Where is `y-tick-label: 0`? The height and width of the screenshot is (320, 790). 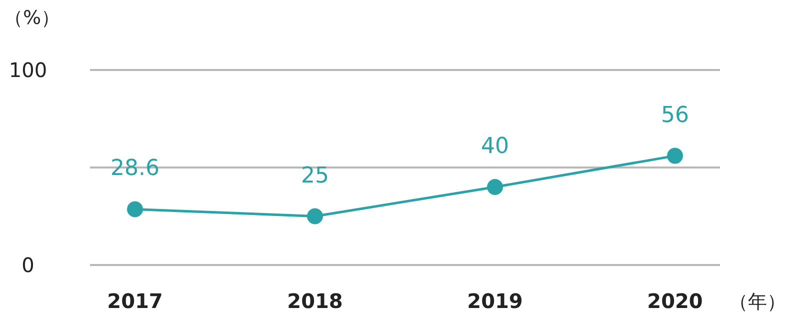 y-tick-label: 0 is located at coordinates (28, 265).